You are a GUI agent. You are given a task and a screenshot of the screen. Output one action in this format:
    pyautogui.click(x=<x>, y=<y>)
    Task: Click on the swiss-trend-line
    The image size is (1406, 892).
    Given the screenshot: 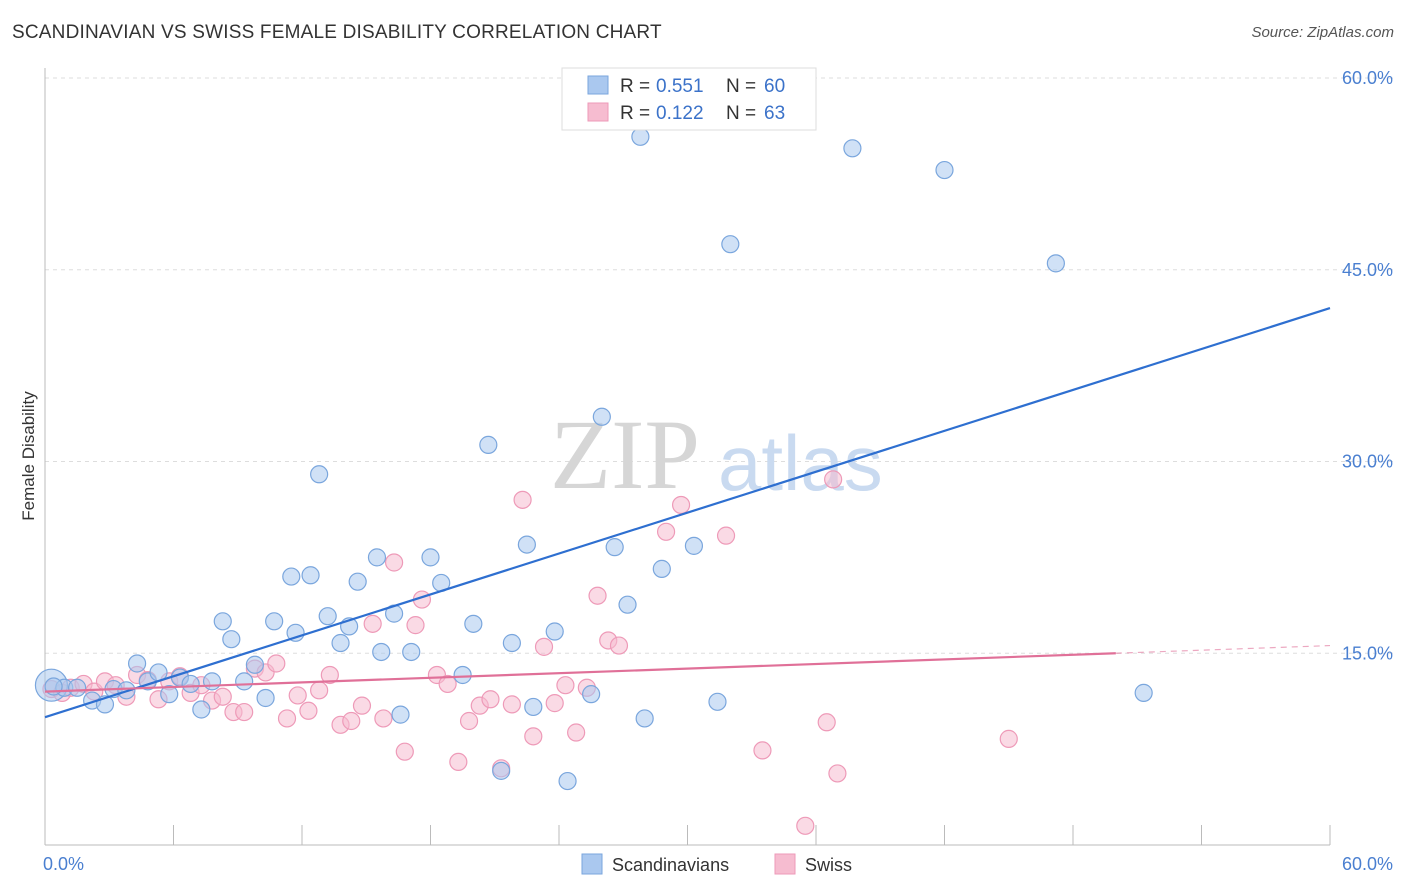 What is the action you would take?
    pyautogui.click(x=580, y=672)
    